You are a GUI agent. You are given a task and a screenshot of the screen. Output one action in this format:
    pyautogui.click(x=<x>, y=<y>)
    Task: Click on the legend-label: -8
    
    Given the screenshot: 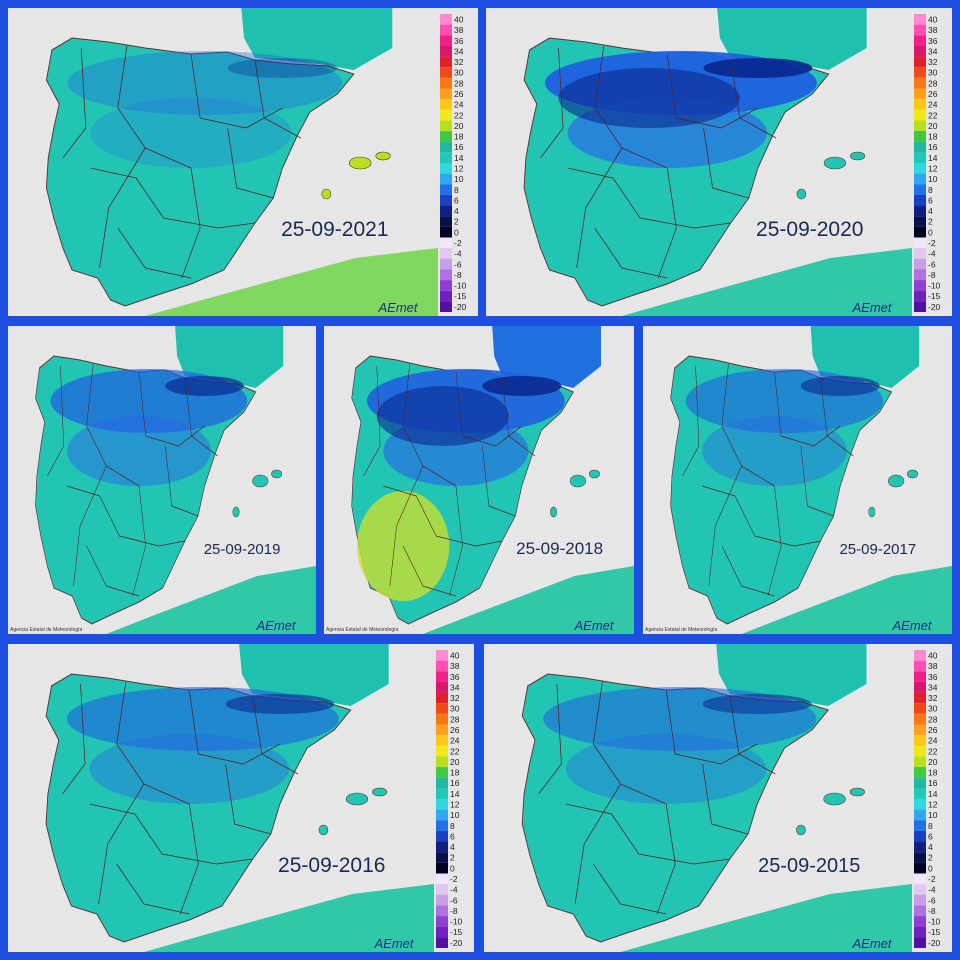 What is the action you would take?
    pyautogui.click(x=932, y=275)
    